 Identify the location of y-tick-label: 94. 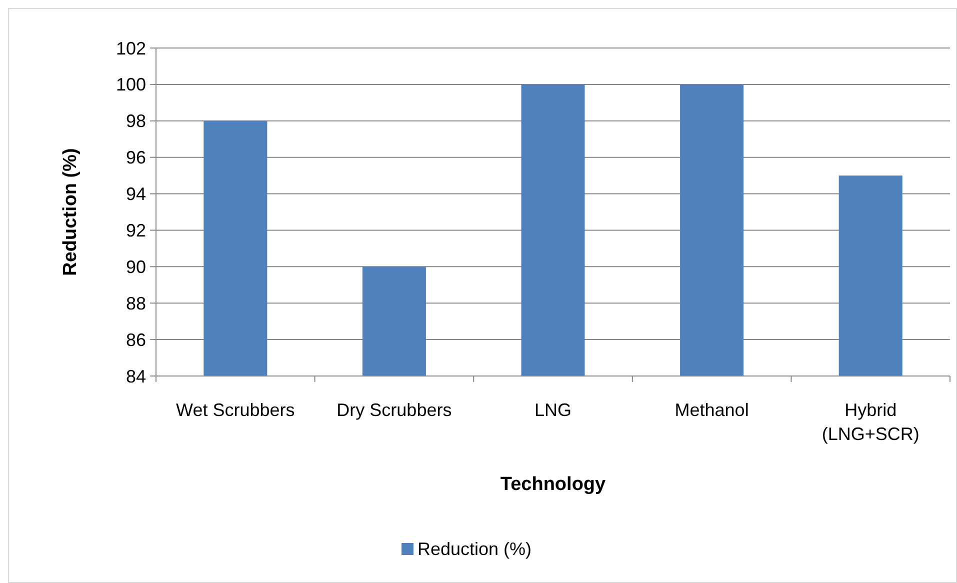
(136, 194).